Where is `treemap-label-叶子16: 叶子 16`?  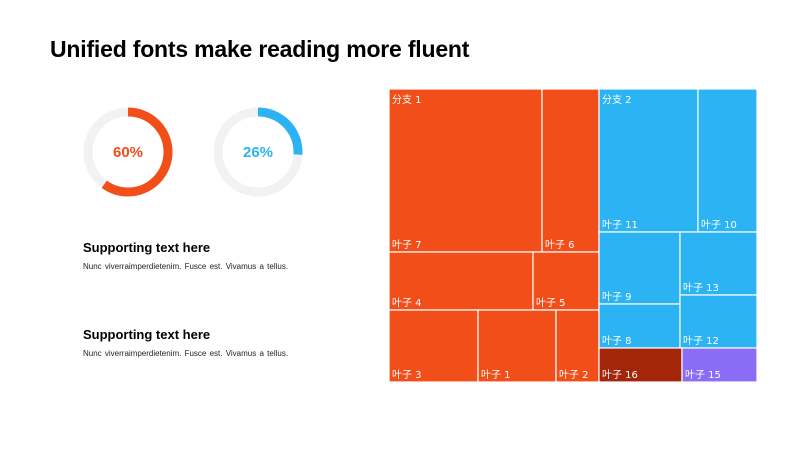 treemap-label-叶子16: 叶子 16 is located at coordinates (620, 375).